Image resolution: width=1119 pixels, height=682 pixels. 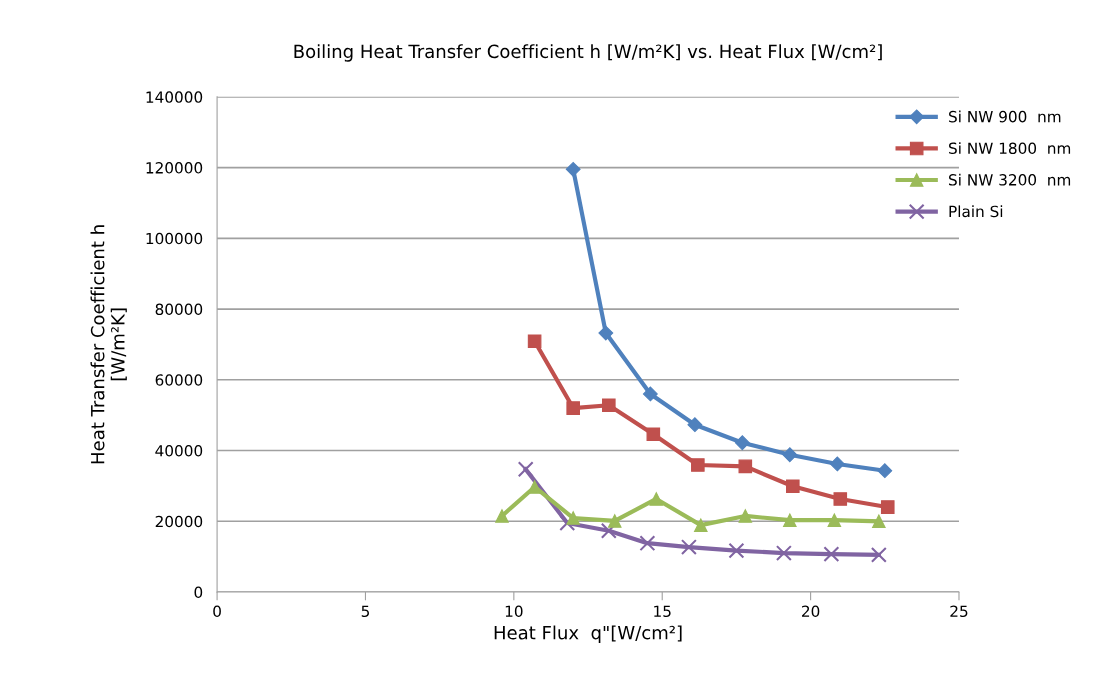 I want to click on x-tick-label: 20, so click(x=811, y=611).